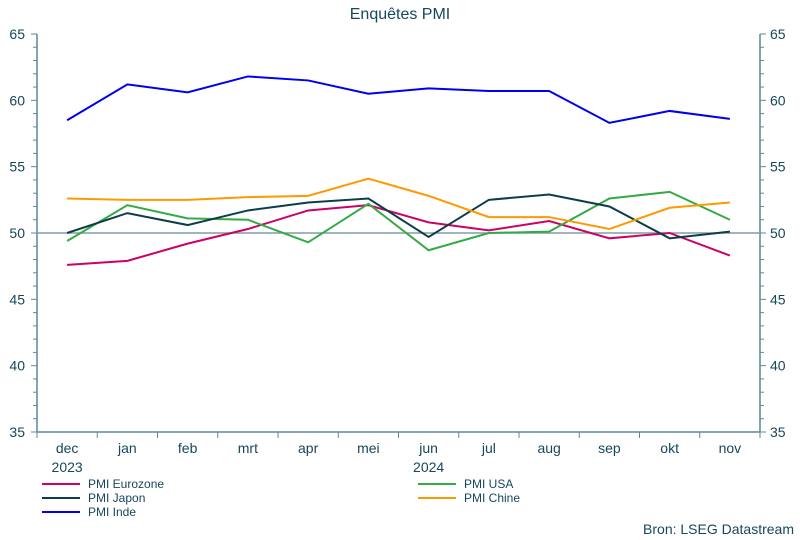 This screenshot has height=540, width=800. What do you see at coordinates (17, 167) in the screenshot?
I see `y-tick-label-left: 55` at bounding box center [17, 167].